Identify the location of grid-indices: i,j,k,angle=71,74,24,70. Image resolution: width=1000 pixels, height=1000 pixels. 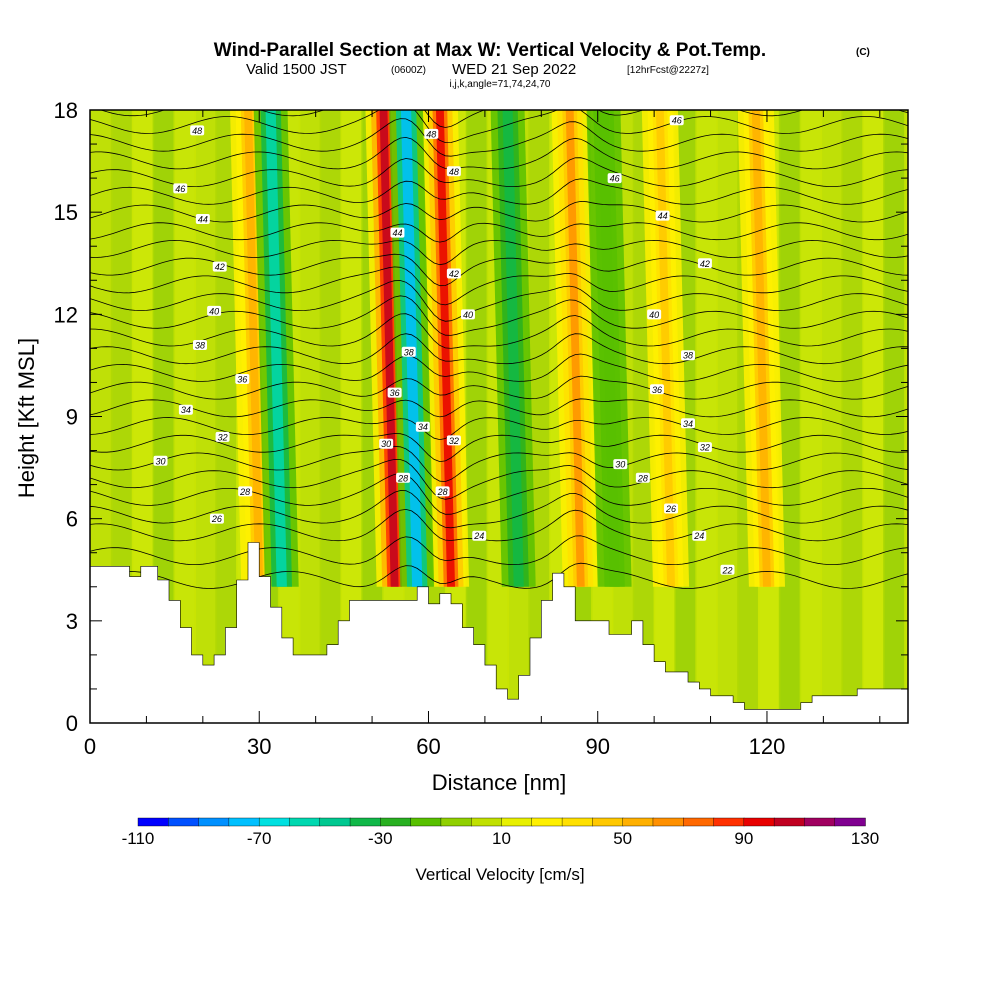
(500, 84).